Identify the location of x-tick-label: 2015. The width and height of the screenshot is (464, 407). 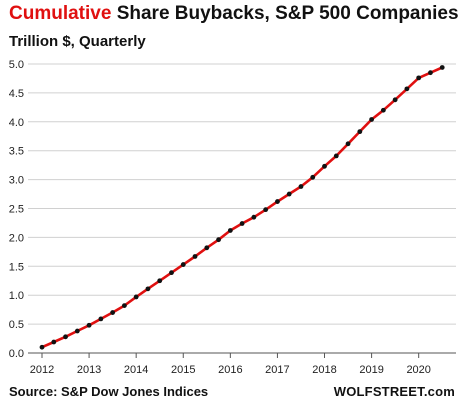
(183, 370).